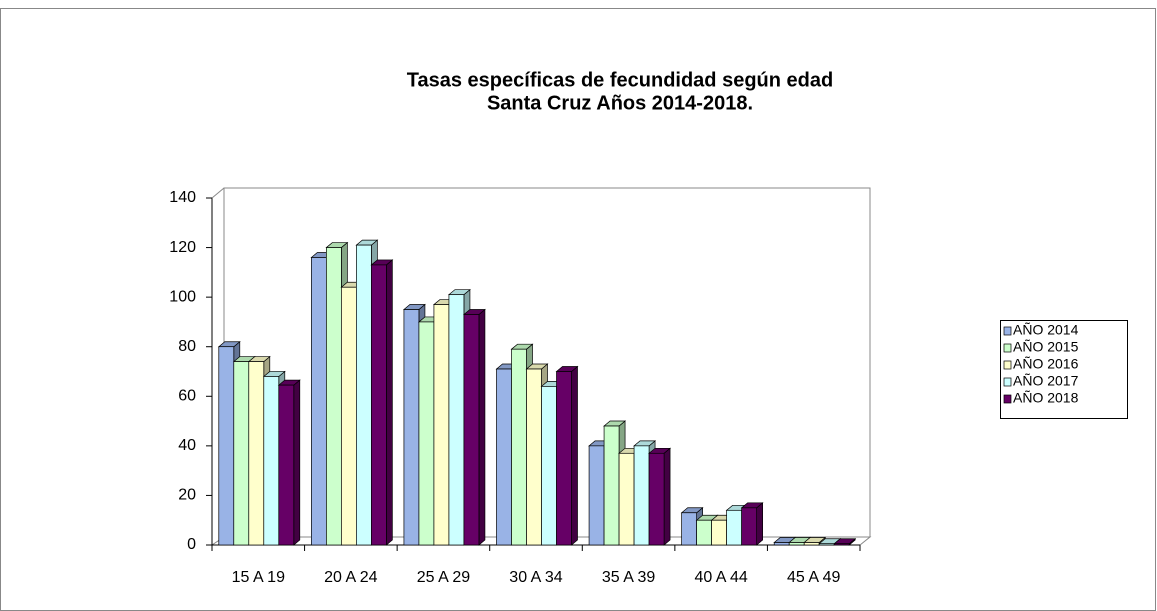 Image resolution: width=1157 pixels, height=611 pixels. Describe the element at coordinates (187, 495) in the screenshot. I see `y-tick-label: 20` at that location.